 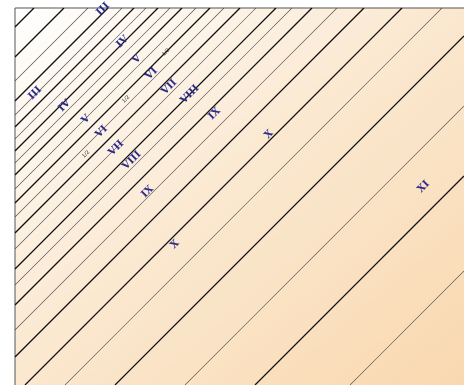 What do you see at coordinates (86, 154) in the screenshot?
I see `small-mark-3: 1/2` at bounding box center [86, 154].